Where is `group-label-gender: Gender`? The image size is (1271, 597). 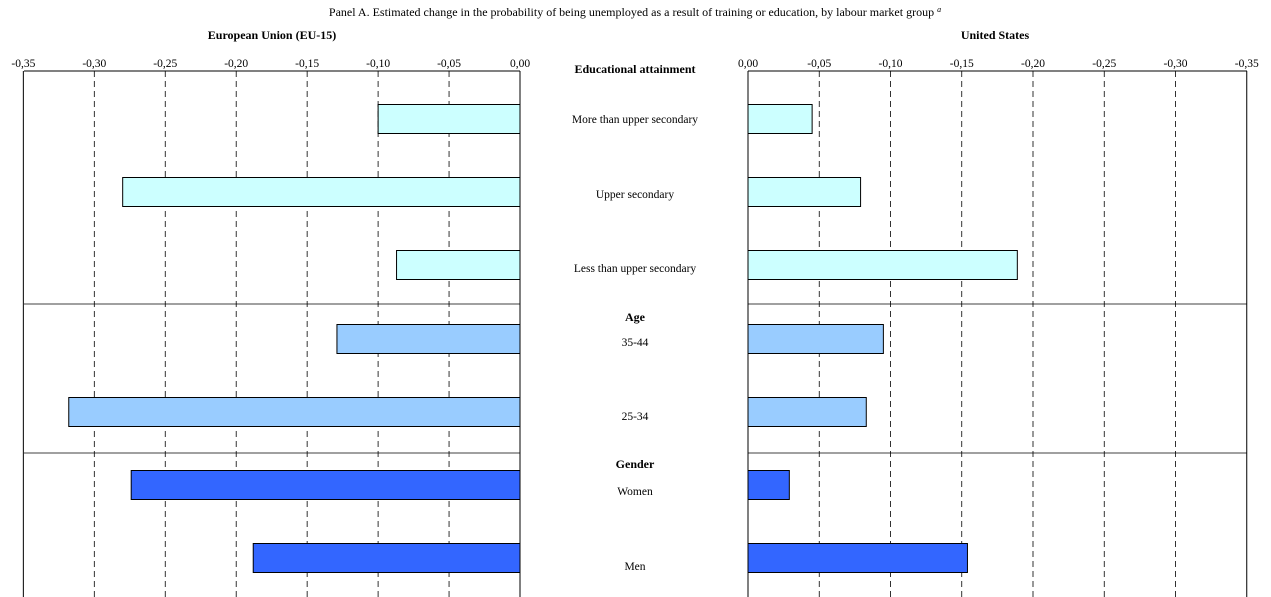 group-label-gender: Gender is located at coordinates (635, 464).